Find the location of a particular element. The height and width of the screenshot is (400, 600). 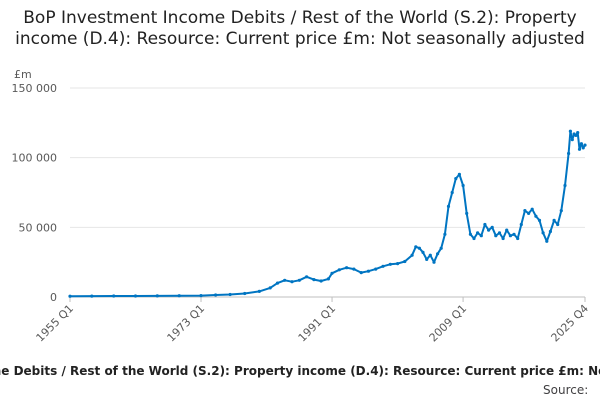

y-tick-label: 0 is located at coordinates (53, 297).